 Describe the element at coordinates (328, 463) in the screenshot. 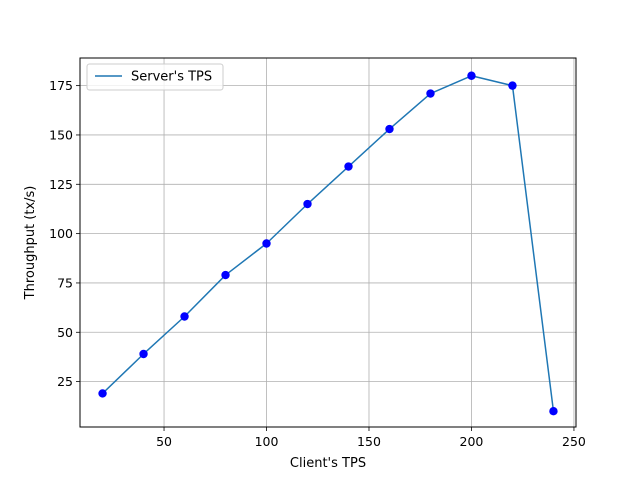

I see `x-axis-title: Client's TPS` at that location.